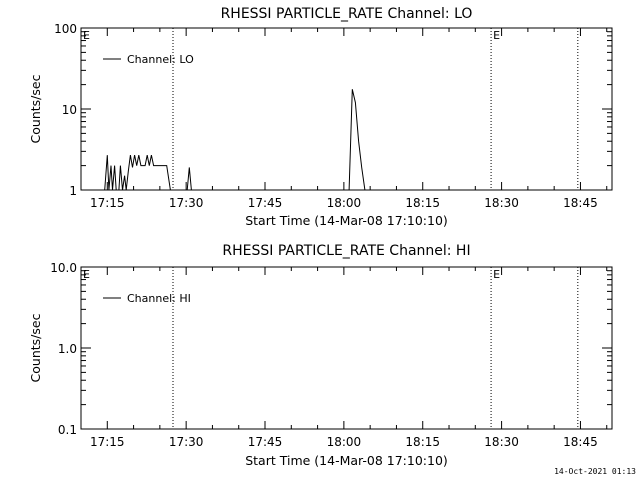 The width and height of the screenshot is (640, 480). Describe the element at coordinates (65, 29) in the screenshot. I see `y-tick-label: 100` at that location.